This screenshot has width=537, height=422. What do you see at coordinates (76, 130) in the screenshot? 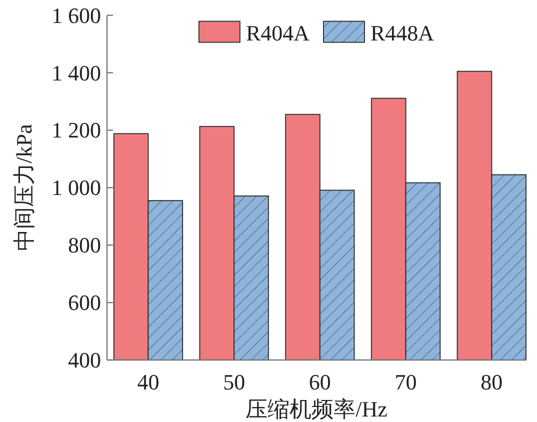
I see `ytick: 1 200` at bounding box center [76, 130].